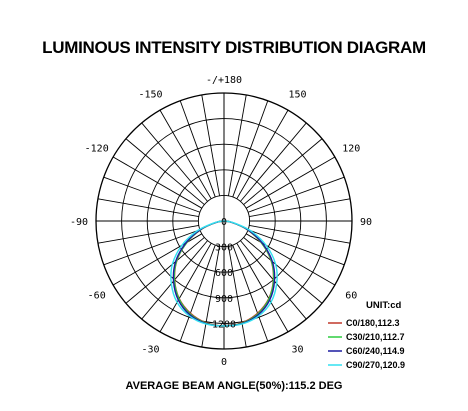 This screenshot has width=468, height=411. I want to click on angle-label: 120, so click(351, 149).